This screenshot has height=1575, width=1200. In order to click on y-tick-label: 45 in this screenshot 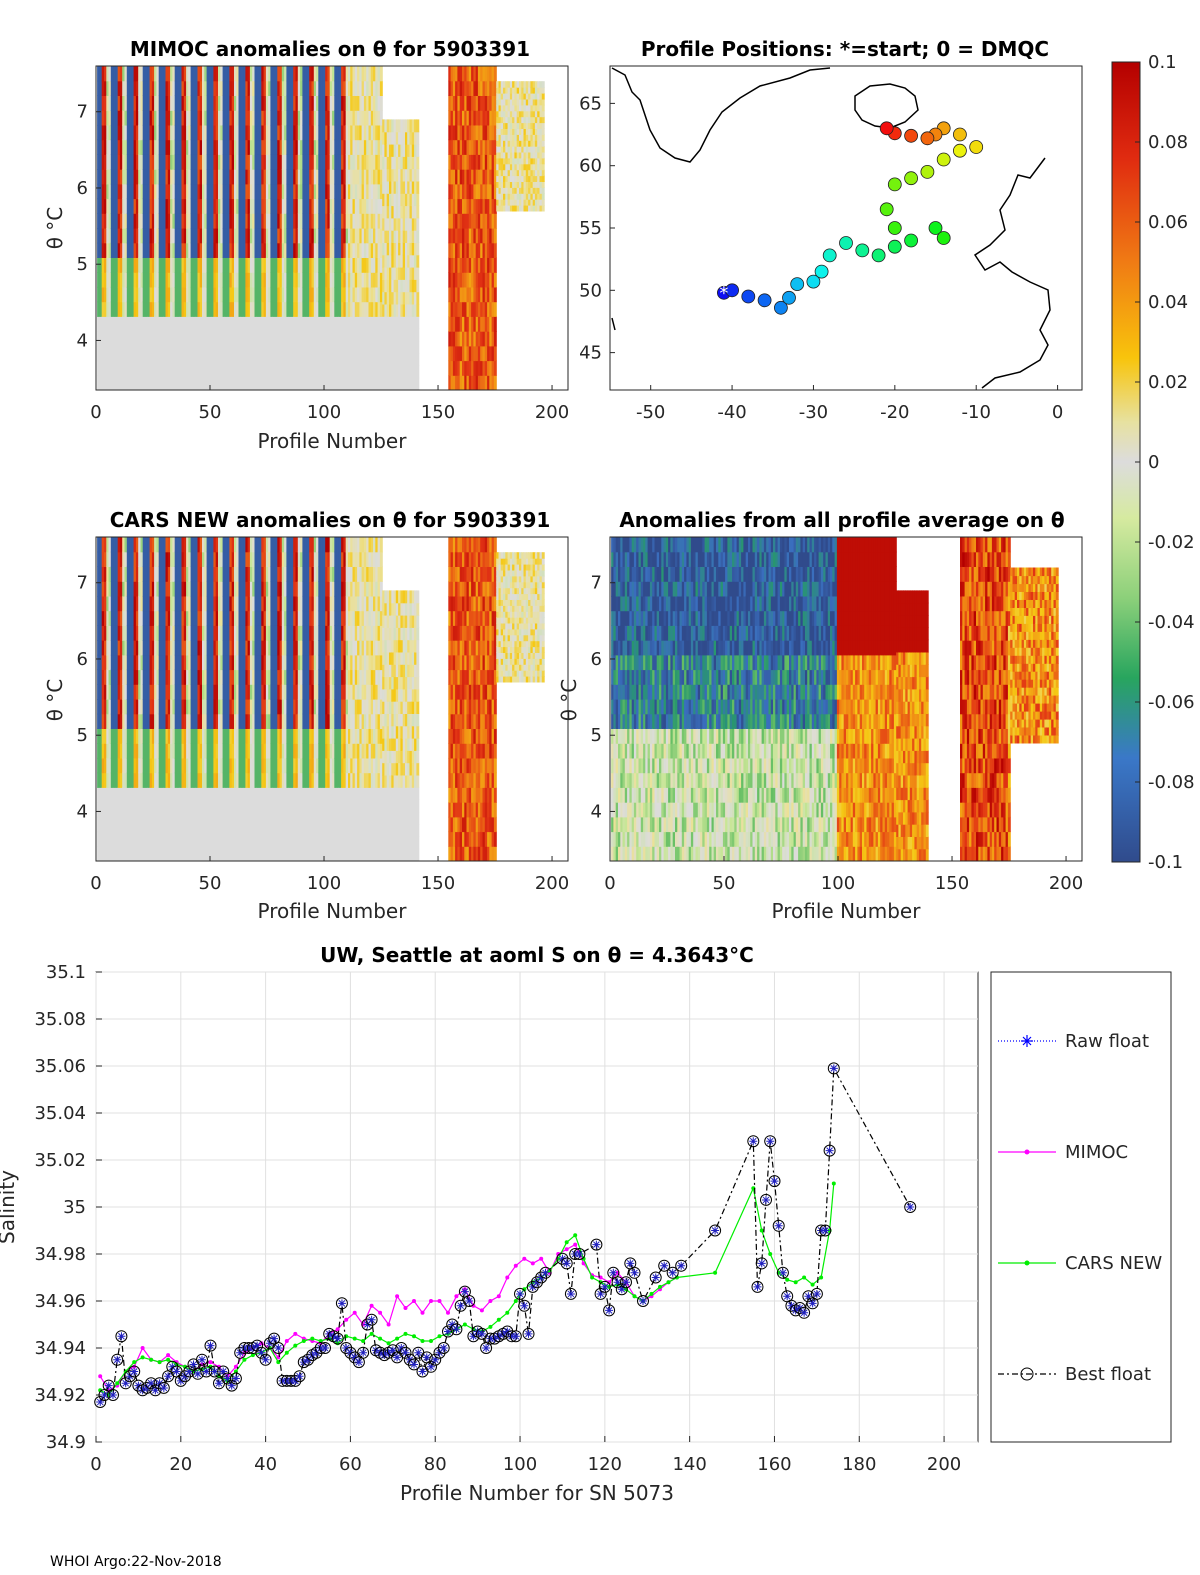, I will do `click(590, 353)`.